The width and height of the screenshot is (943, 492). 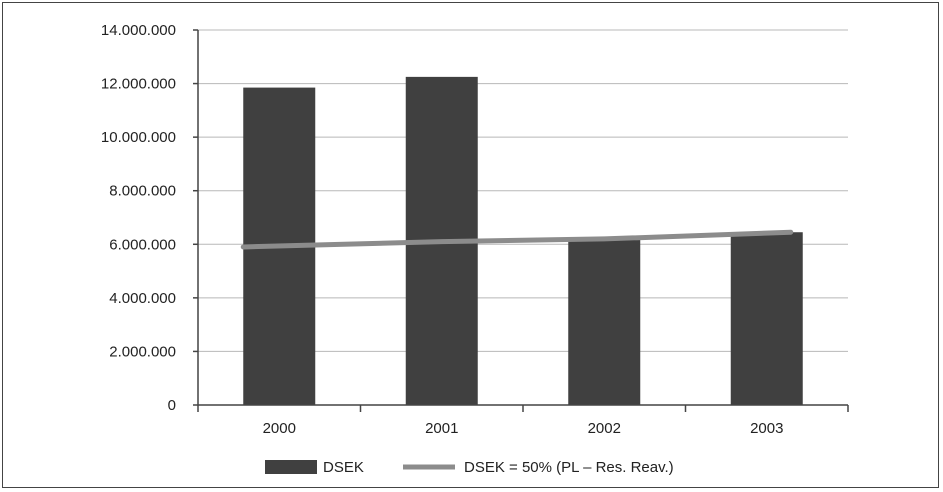 What do you see at coordinates (279, 428) in the screenshot?
I see `x-tick-label: 2000` at bounding box center [279, 428].